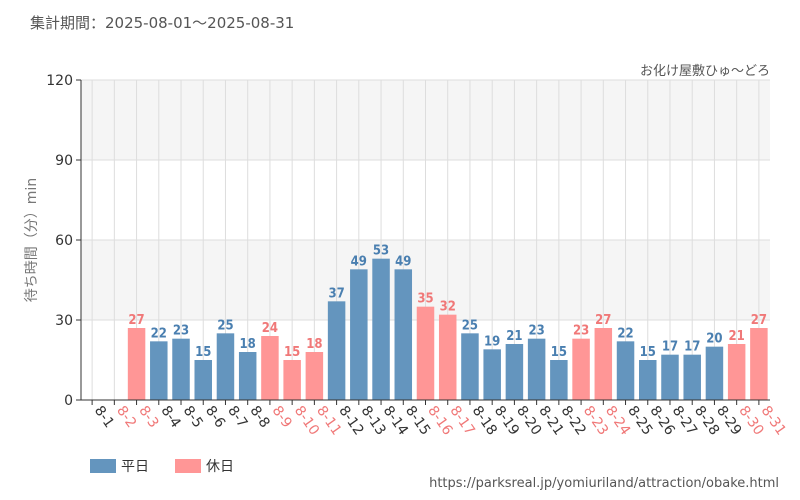  What do you see at coordinates (103, 466) in the screenshot?
I see `legend-swatch-weekday` at bounding box center [103, 466].